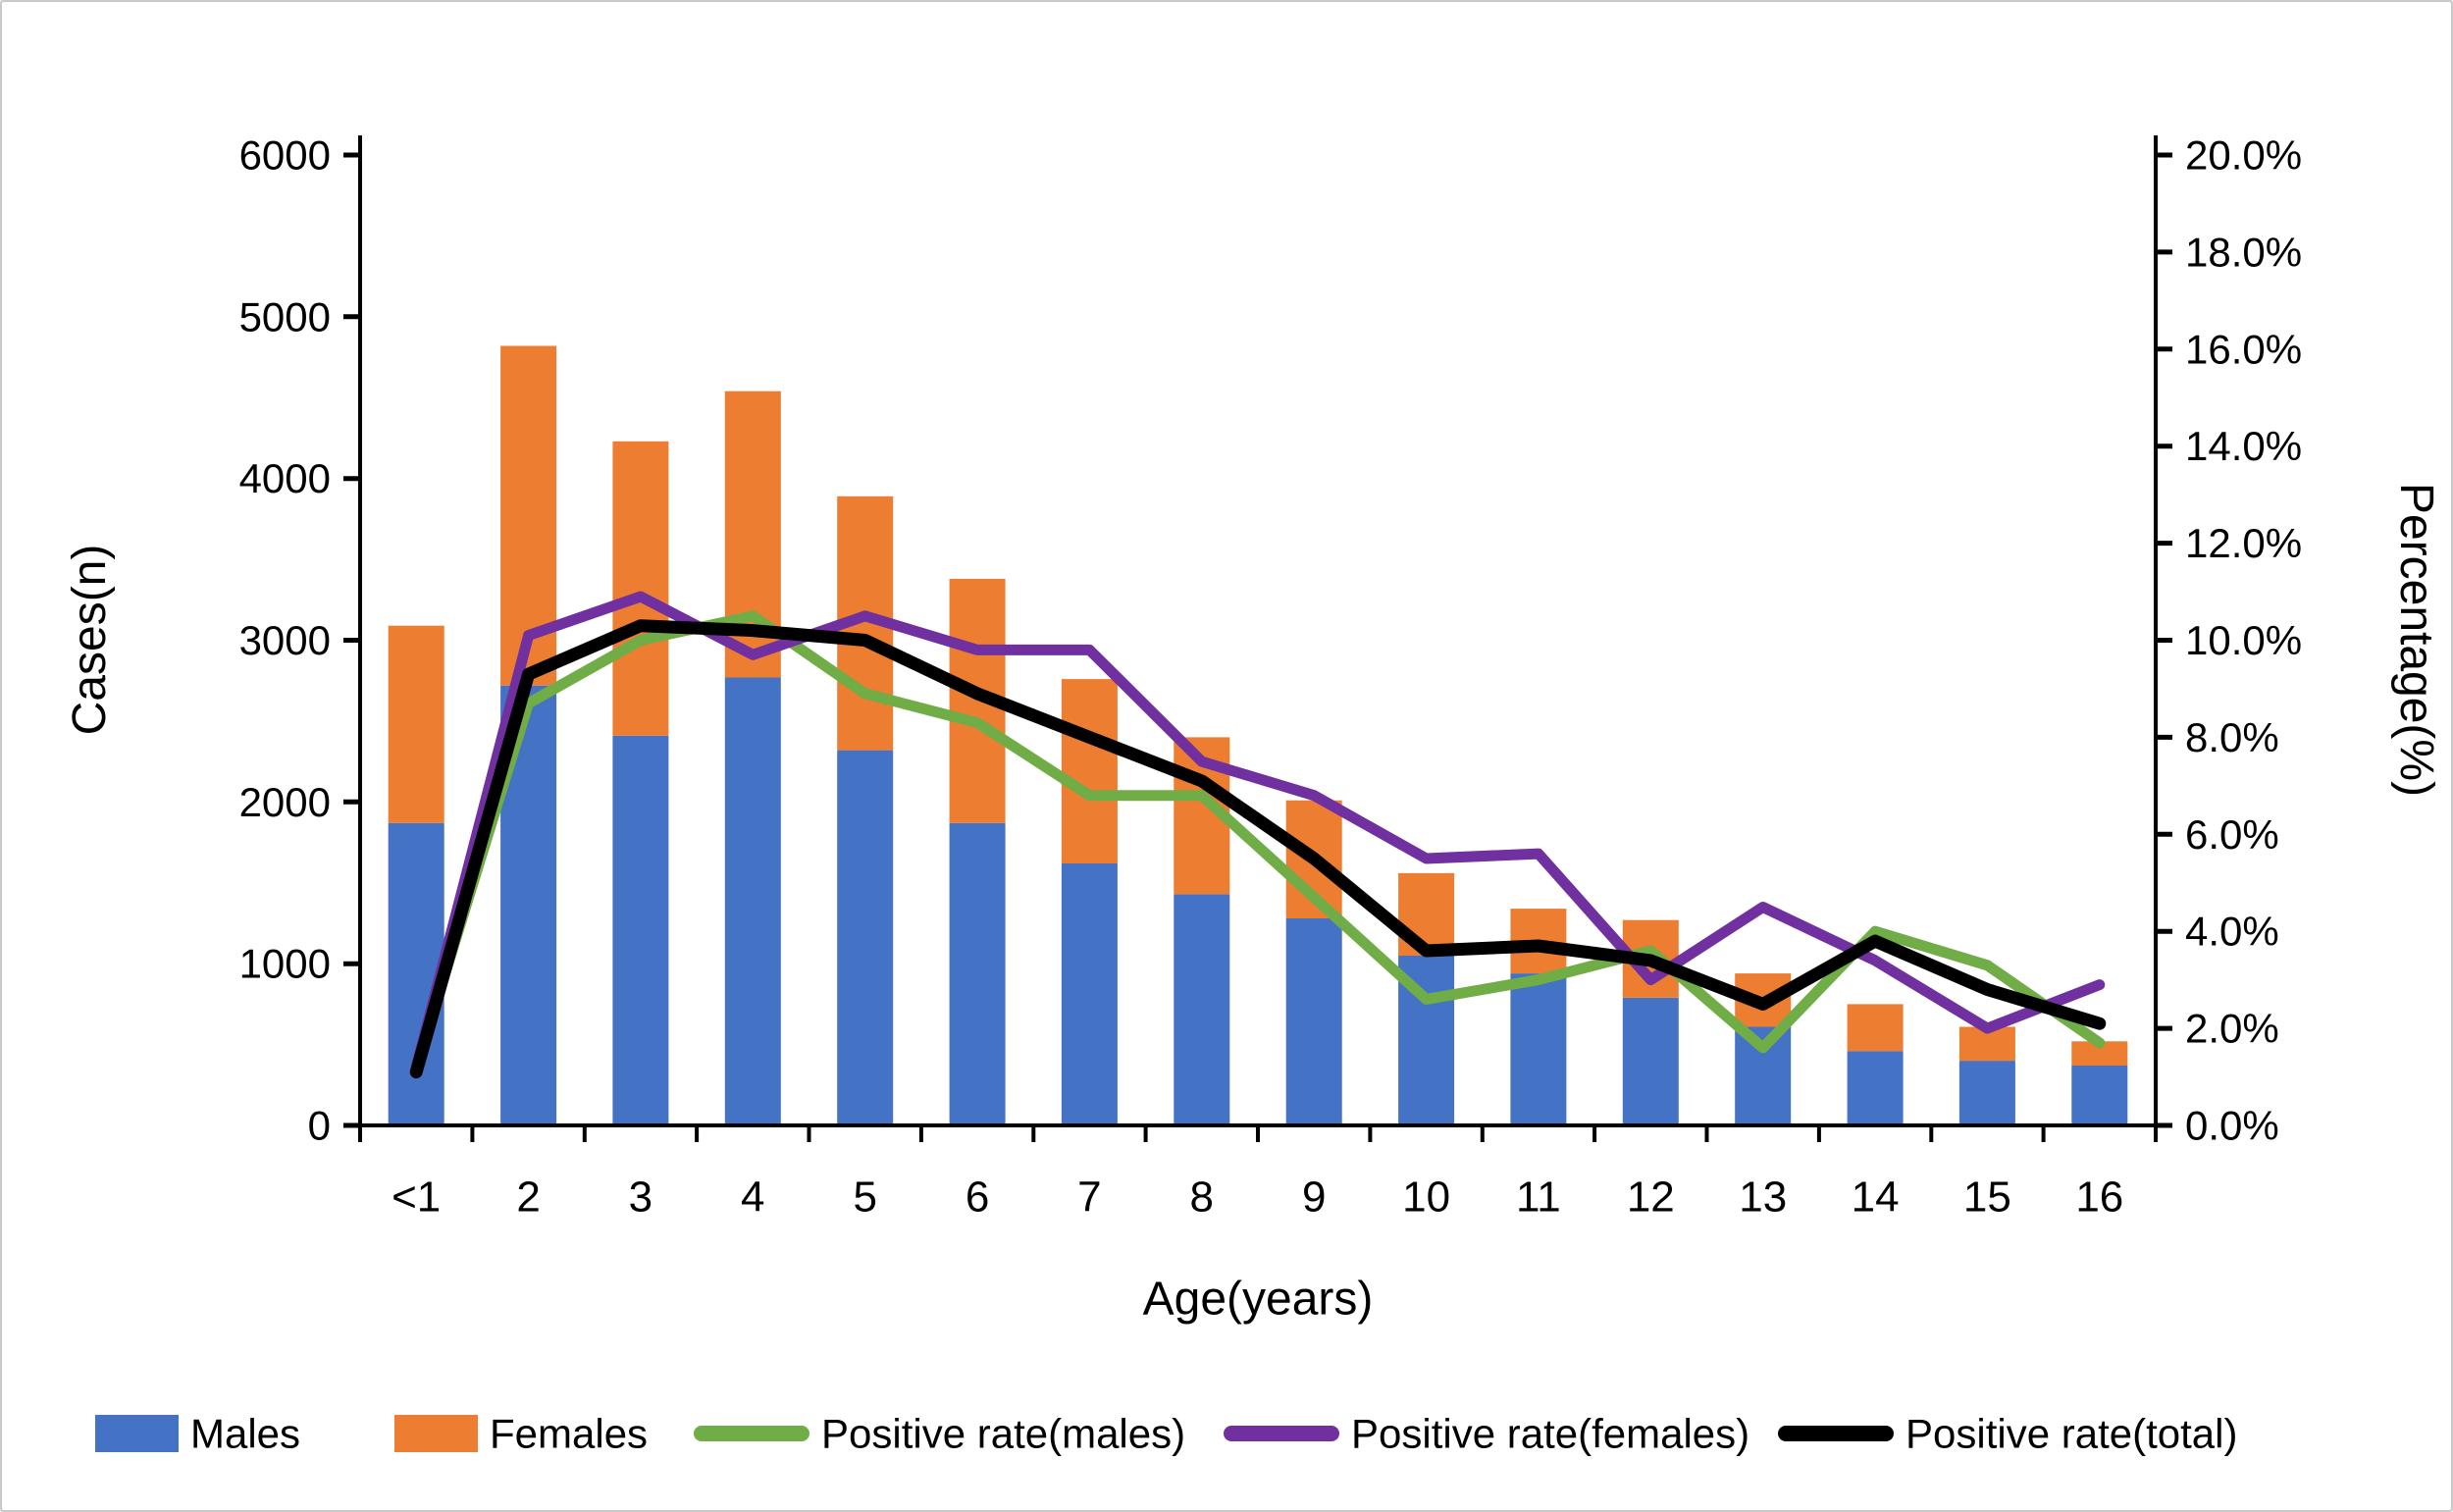 This screenshot has height=1512, width=2453. I want to click on right-axis-title: Percentage(%), so click(2416, 640).